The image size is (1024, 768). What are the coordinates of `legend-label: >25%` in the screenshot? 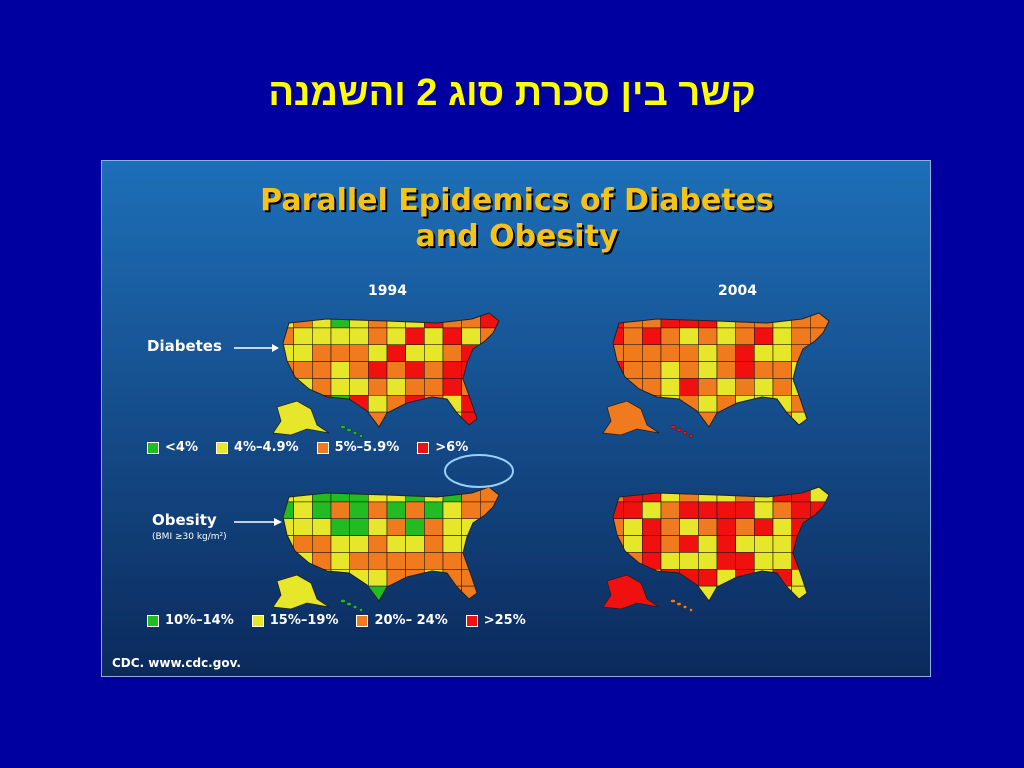 It's located at (504, 620).